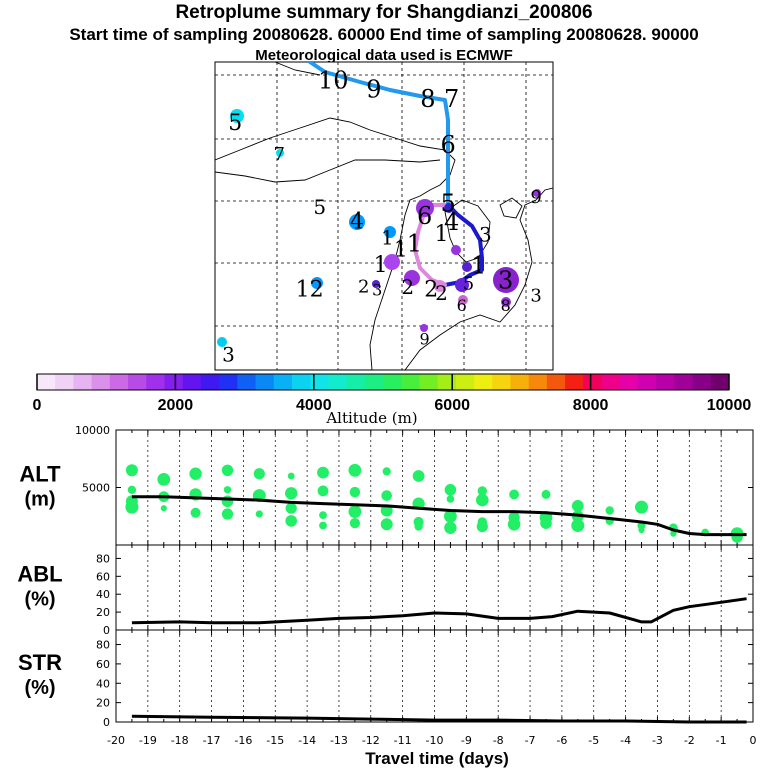 The height and width of the screenshot is (768, 768). I want to click on met-data-line: Meteorological data used is ECMWF, so click(384, 55).